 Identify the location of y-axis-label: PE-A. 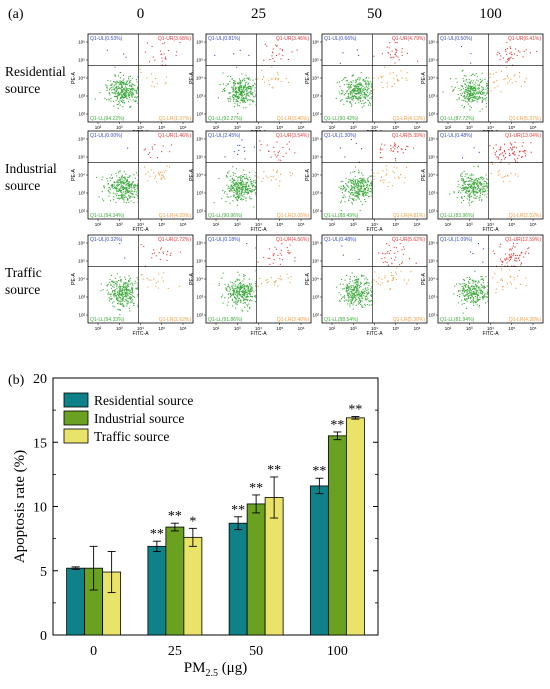
(424, 175).